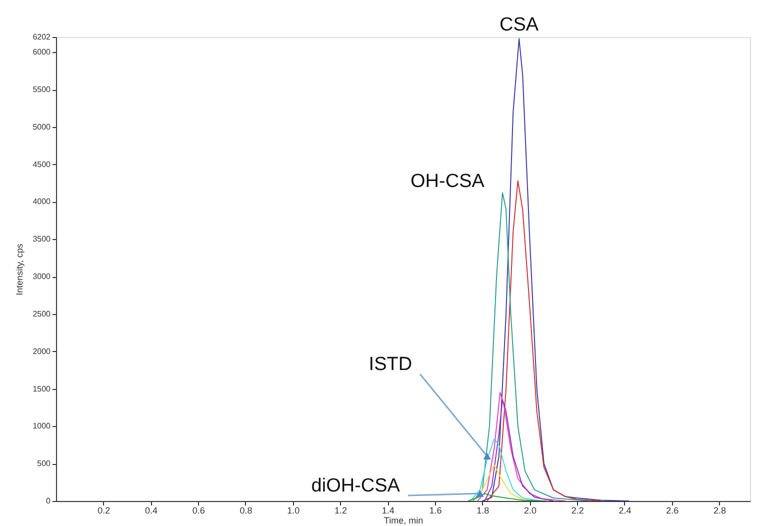 Image resolution: width=757 pixels, height=526 pixels. What do you see at coordinates (42, 313) in the screenshot?
I see `y-tick-label: 2500` at bounding box center [42, 313].